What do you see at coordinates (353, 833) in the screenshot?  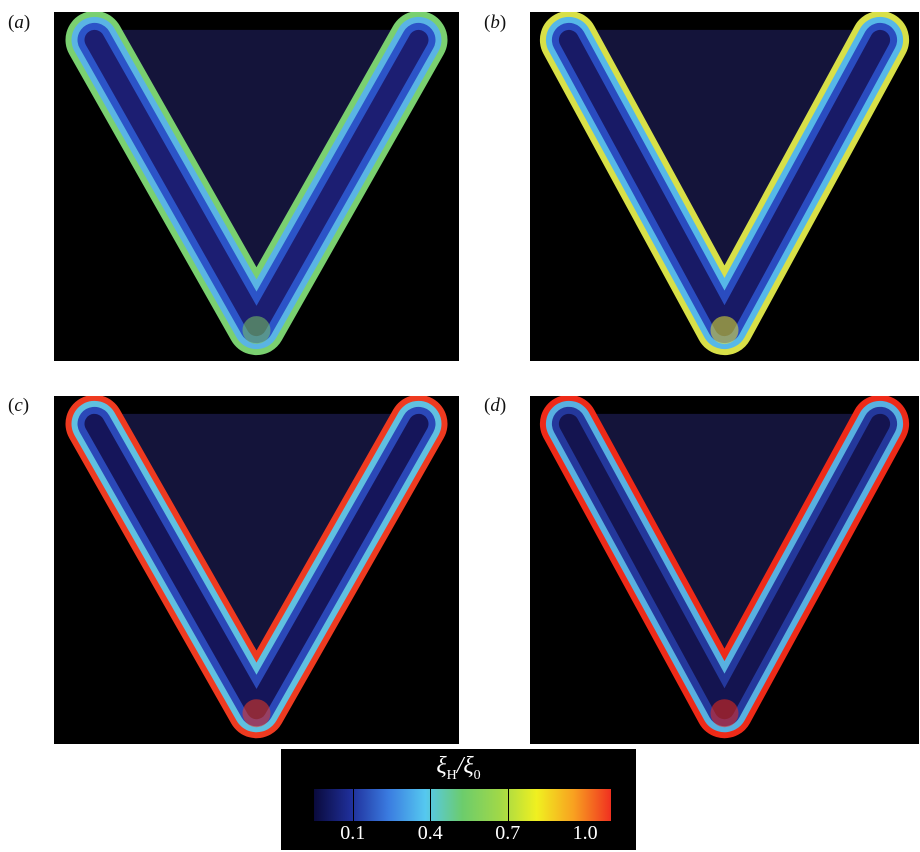 I see `colorbar-tick-label: 0.1` at bounding box center [353, 833].